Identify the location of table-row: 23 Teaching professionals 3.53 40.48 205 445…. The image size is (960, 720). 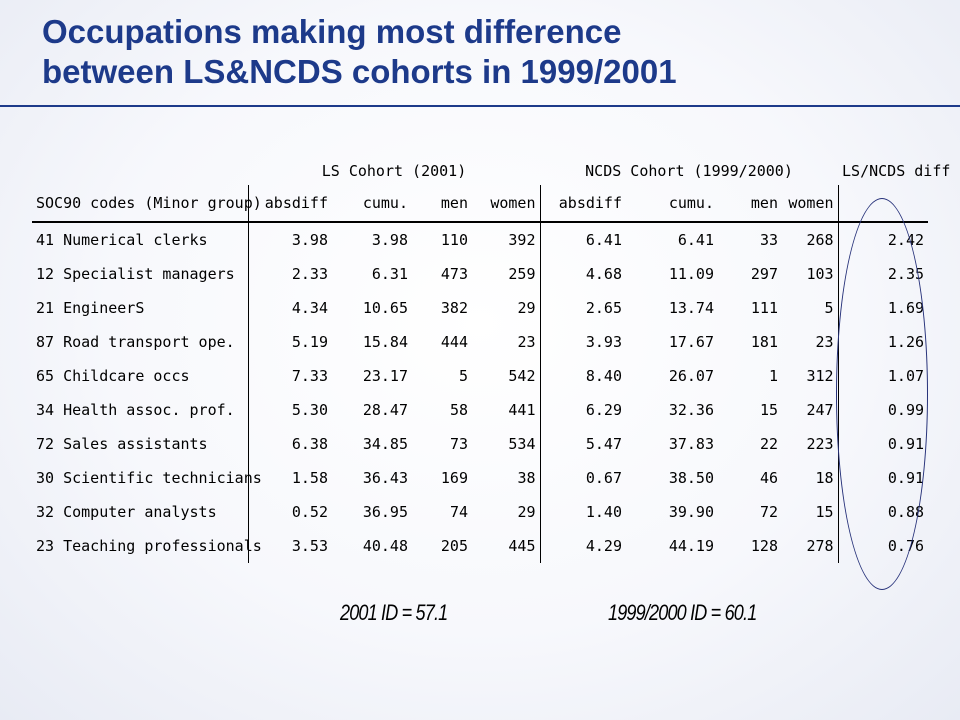
(480, 546).